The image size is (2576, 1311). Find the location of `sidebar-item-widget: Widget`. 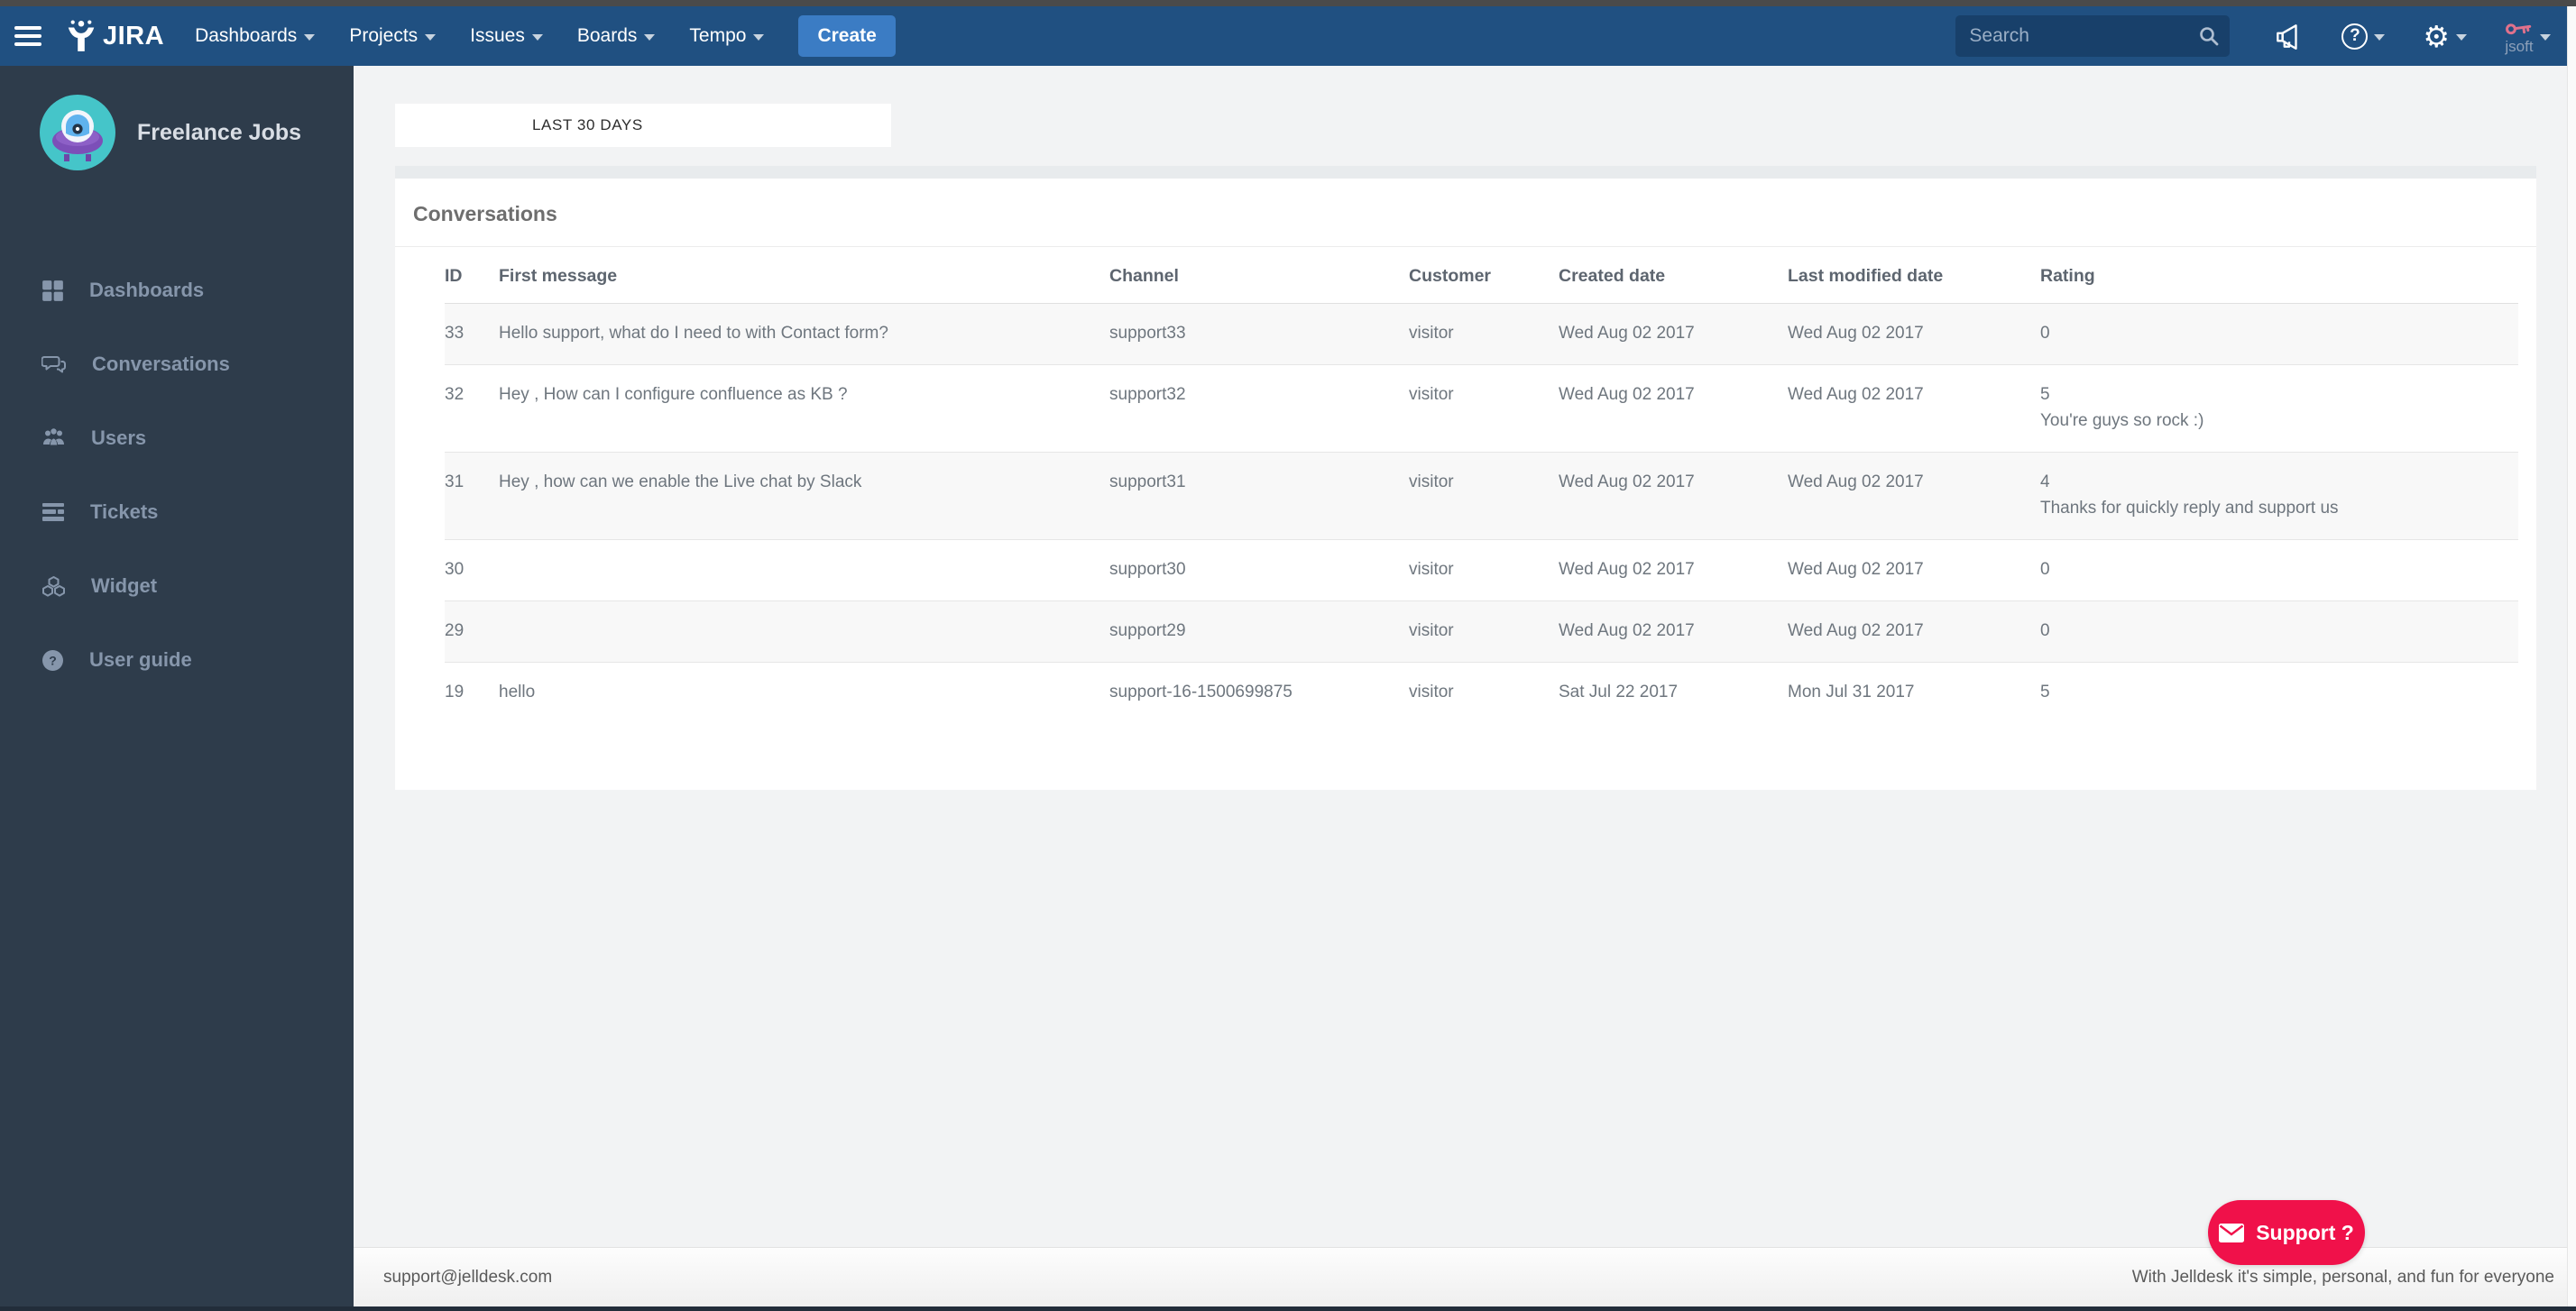

sidebar-item-widget: Widget is located at coordinates (177, 586).